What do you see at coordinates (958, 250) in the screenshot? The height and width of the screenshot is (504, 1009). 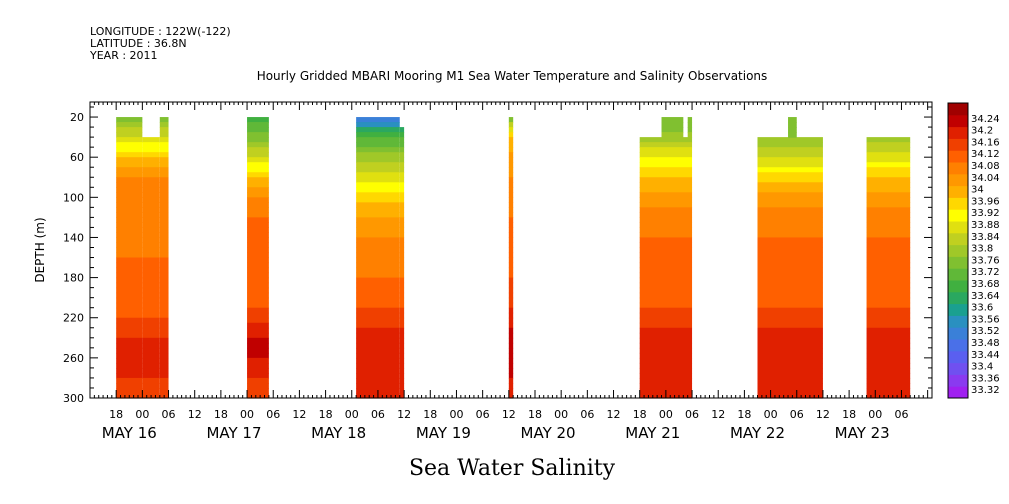 I see `colorbar-frame` at bounding box center [958, 250].